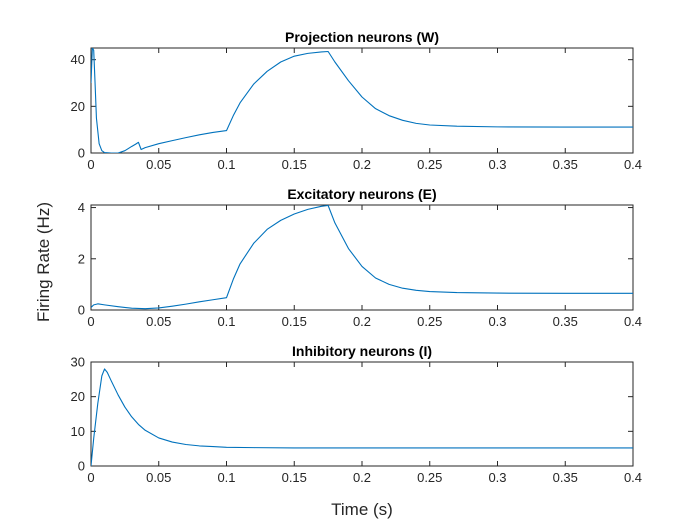 The width and height of the screenshot is (700, 525). Describe the element at coordinates (362, 37) in the screenshot. I see `subplot-title: Projection neurons (W)` at that location.